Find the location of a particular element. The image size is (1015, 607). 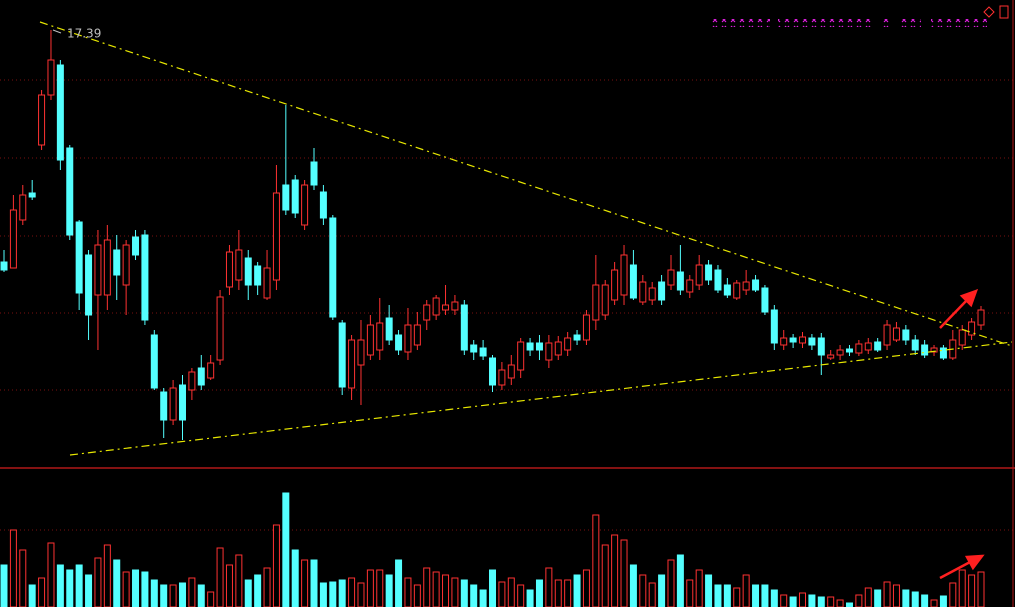

signal-markers is located at coordinates (849, 23).